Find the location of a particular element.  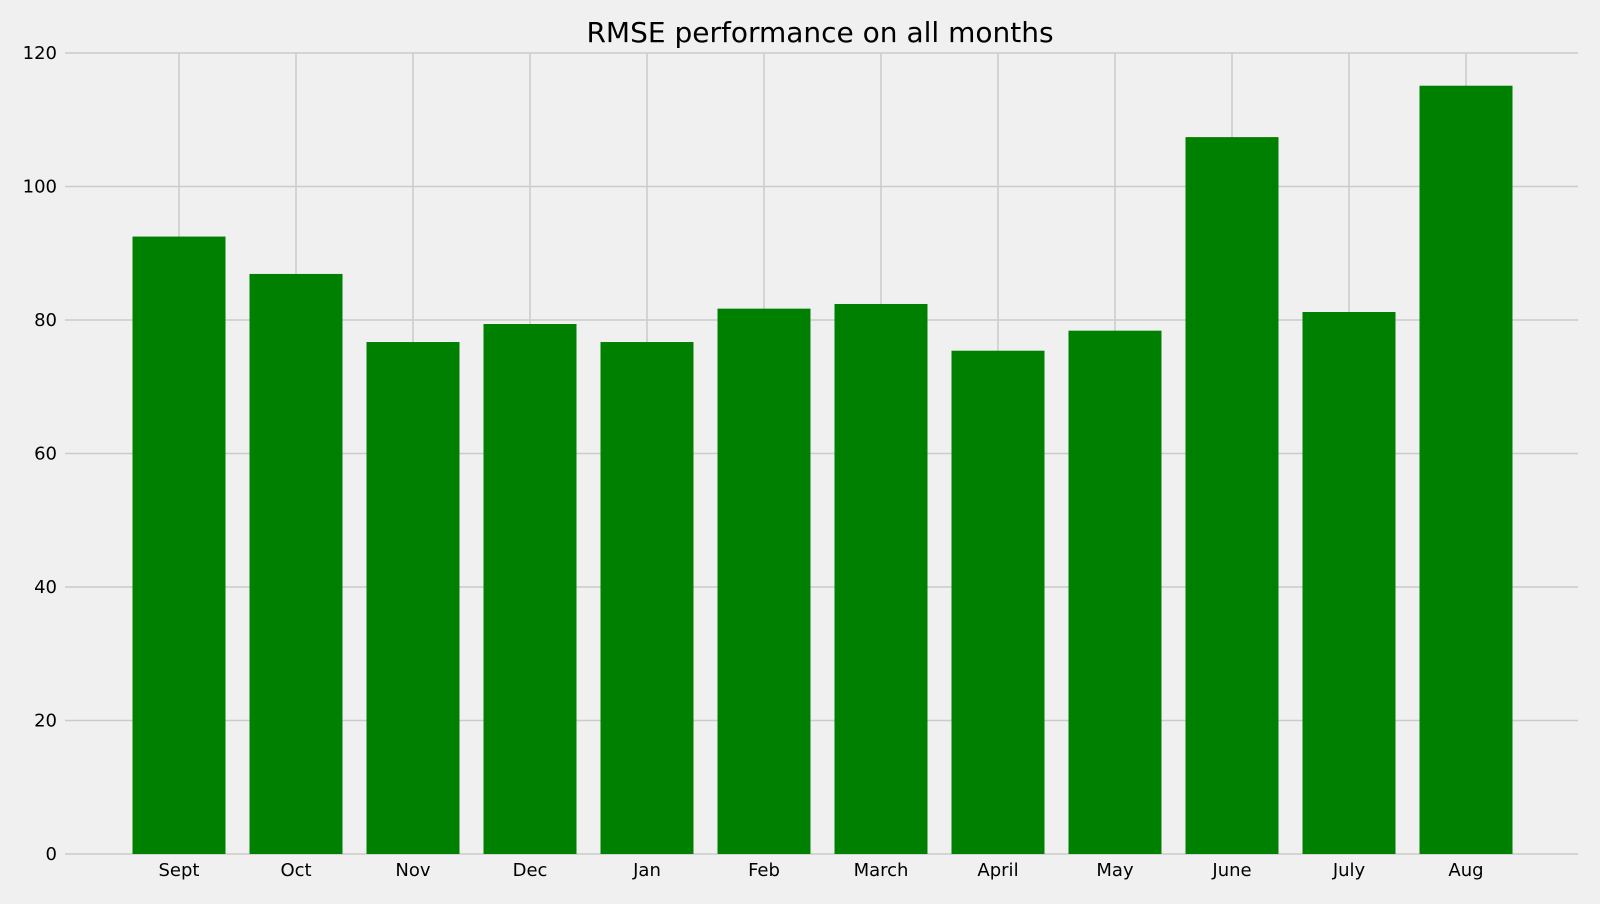

y-tick-label: 120 is located at coordinates (40, 53).